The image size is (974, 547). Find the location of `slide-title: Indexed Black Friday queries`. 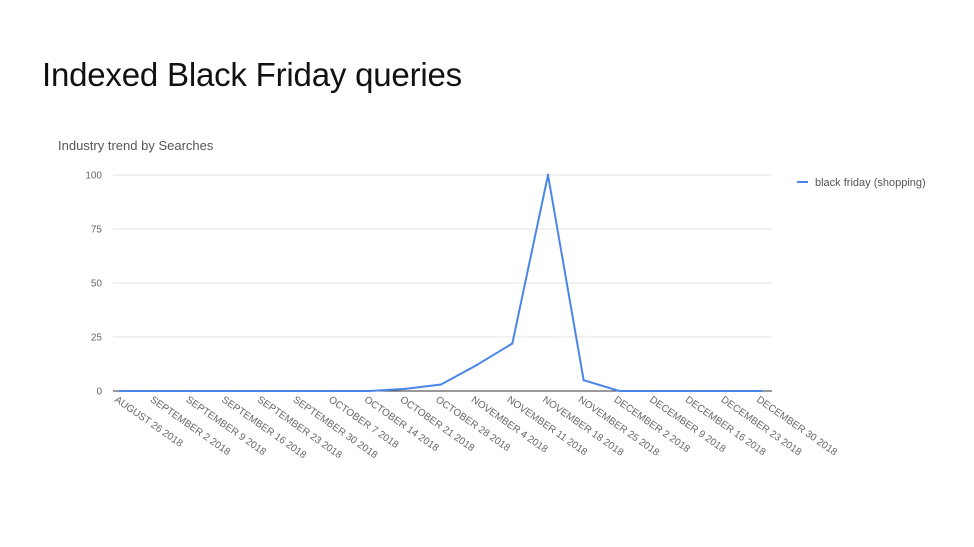

slide-title: Indexed Black Friday queries is located at coordinates (252, 74).